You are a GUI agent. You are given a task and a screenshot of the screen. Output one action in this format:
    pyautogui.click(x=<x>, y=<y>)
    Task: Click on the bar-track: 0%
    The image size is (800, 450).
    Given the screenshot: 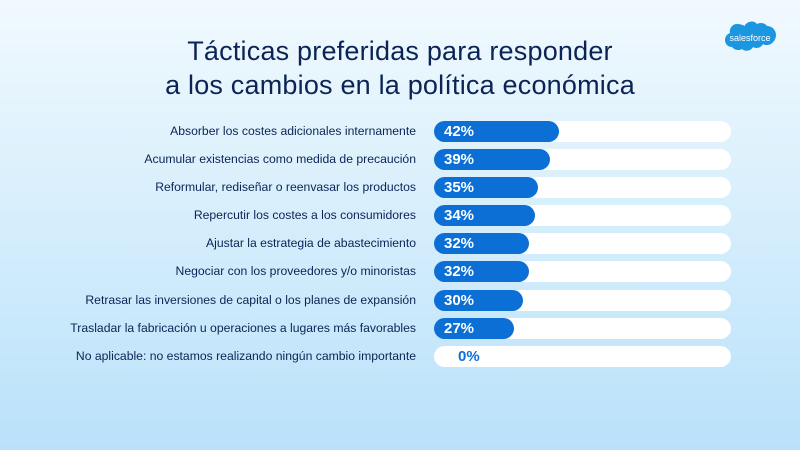 What is the action you would take?
    pyautogui.click(x=582, y=356)
    